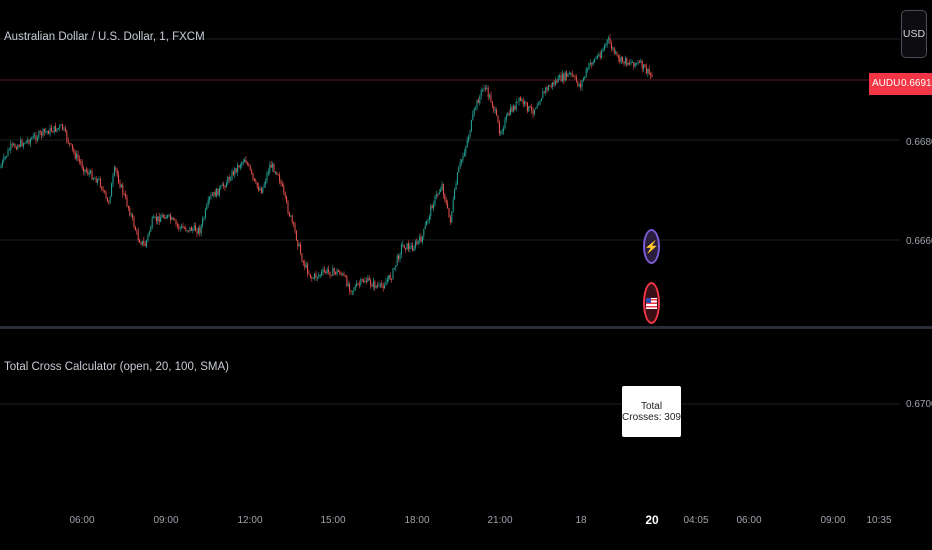  I want to click on us-flag-icon, so click(651, 303).